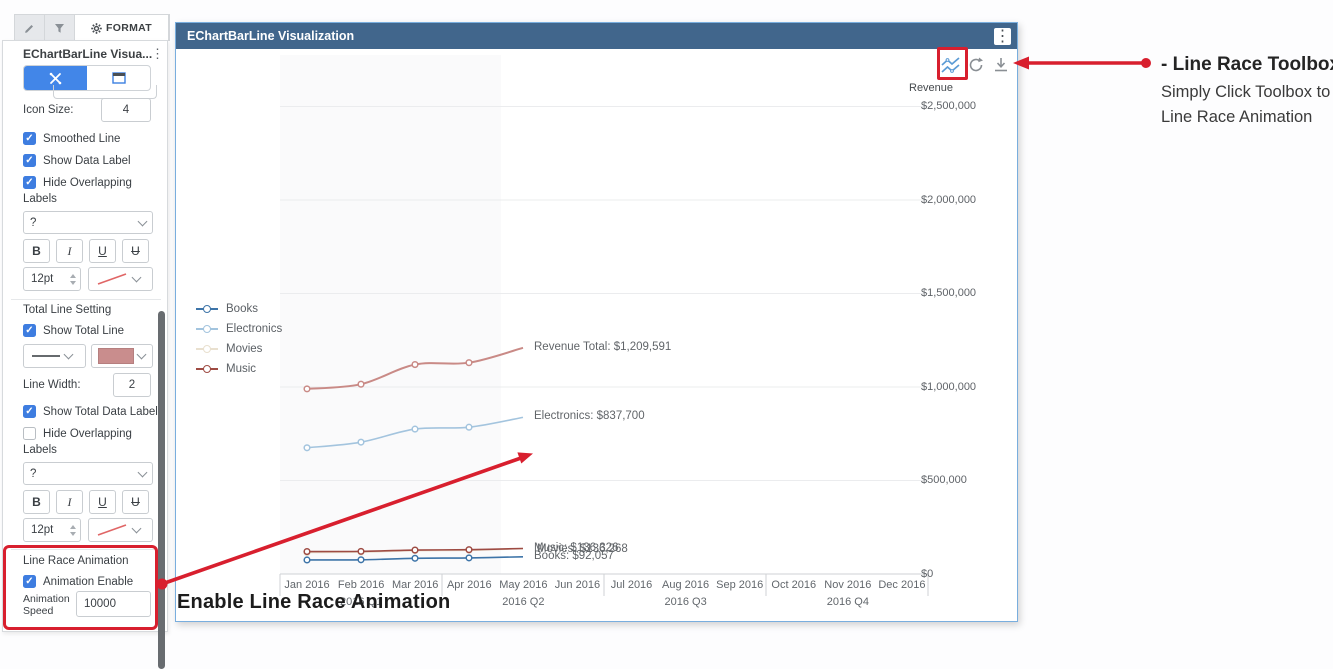 The height and width of the screenshot is (669, 1333). What do you see at coordinates (38, 611) in the screenshot?
I see `animation-speed-label-line2: Speed` at bounding box center [38, 611].